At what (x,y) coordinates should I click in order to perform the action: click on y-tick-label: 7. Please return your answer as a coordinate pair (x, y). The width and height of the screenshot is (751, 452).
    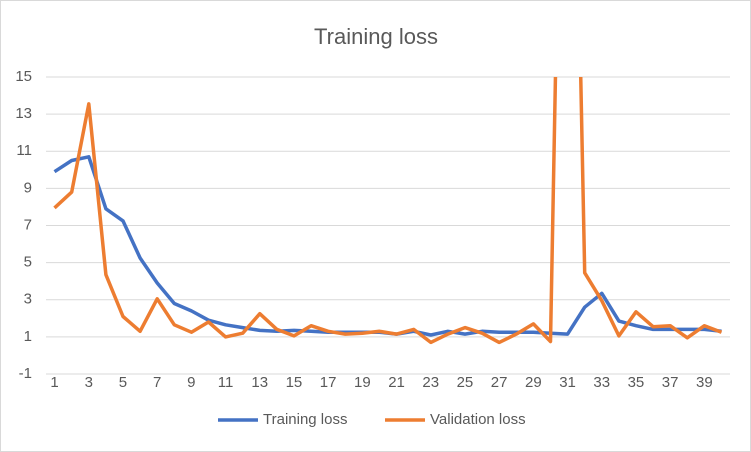
    Looking at the image, I should click on (28, 224).